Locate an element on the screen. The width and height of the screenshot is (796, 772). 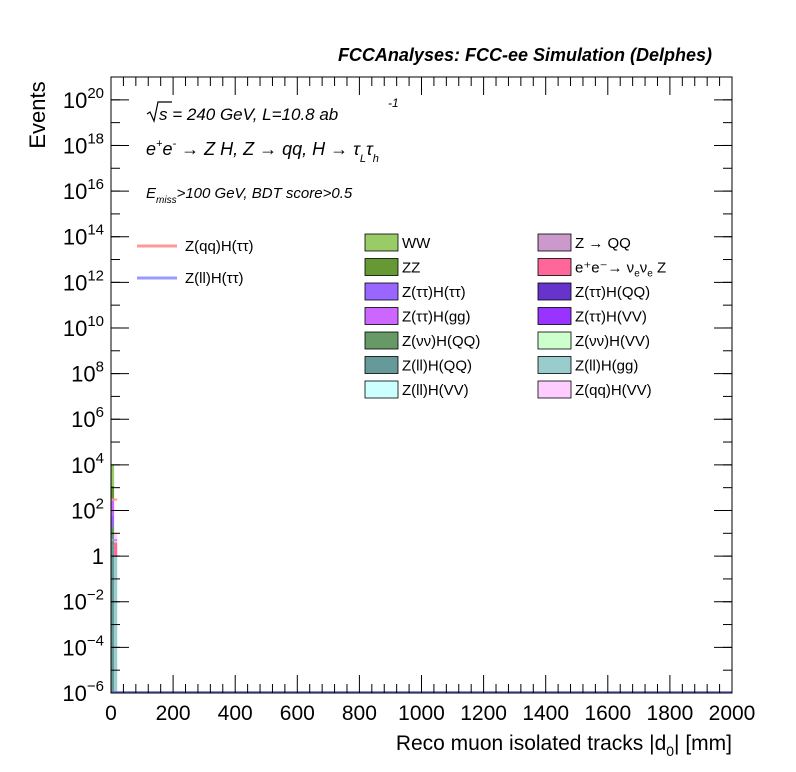
y-tick-label: 10¹⁴ is located at coordinates (83, 236).